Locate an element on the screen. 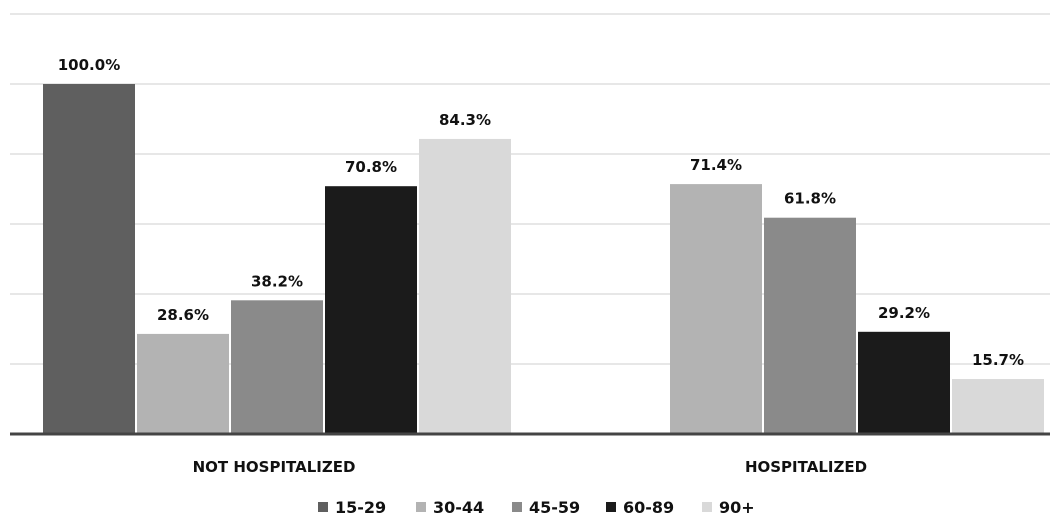 The image size is (1062, 518). data-label: 100.0% is located at coordinates (89, 65).